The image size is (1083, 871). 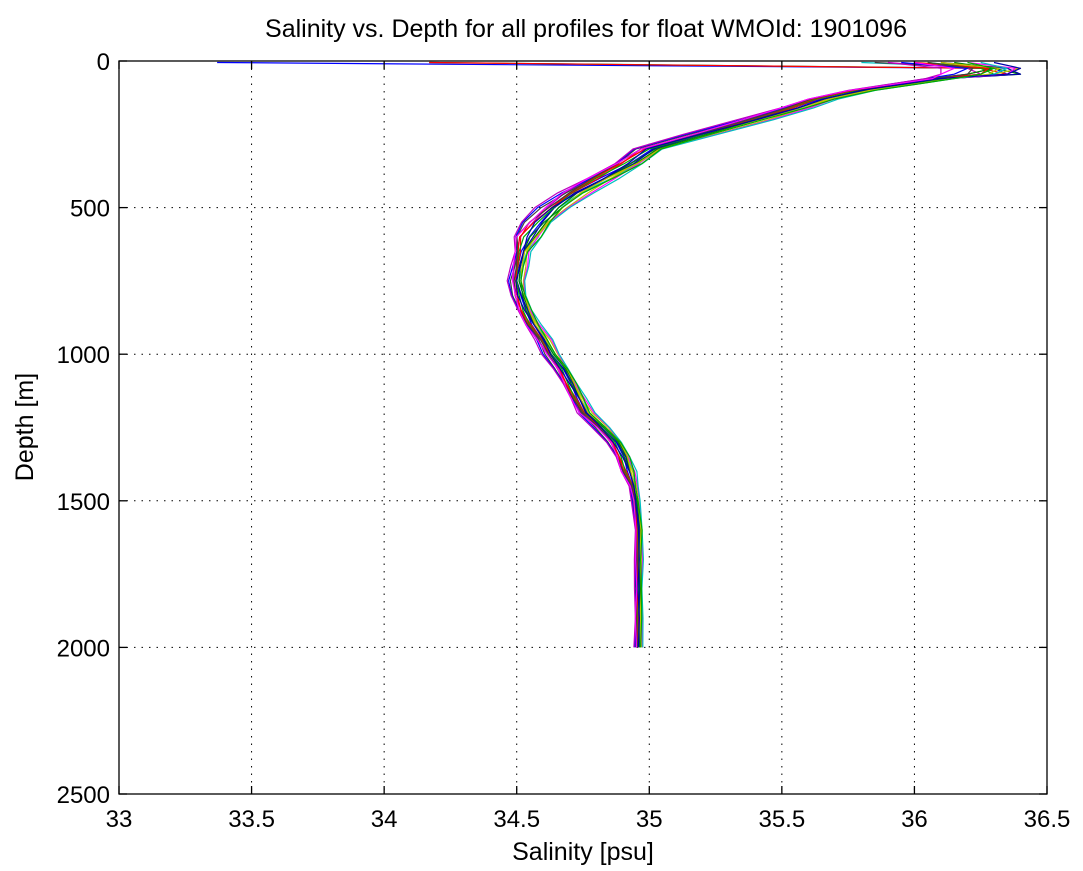 What do you see at coordinates (83, 355) in the screenshot?
I see `y-tick-label: 1000` at bounding box center [83, 355].